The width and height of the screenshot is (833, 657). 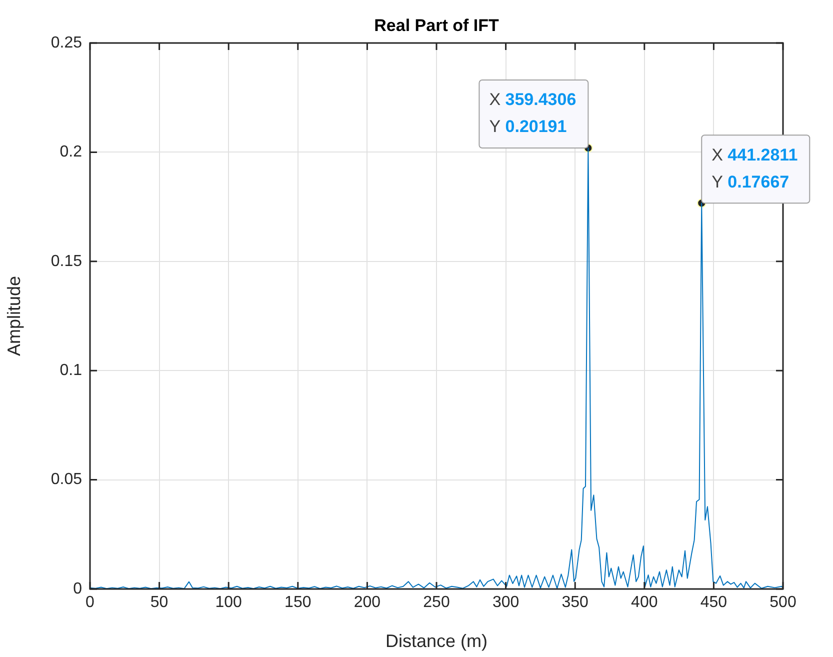 What do you see at coordinates (755, 168) in the screenshot?
I see `annotation: X 441.2811 Y 0.17667` at bounding box center [755, 168].